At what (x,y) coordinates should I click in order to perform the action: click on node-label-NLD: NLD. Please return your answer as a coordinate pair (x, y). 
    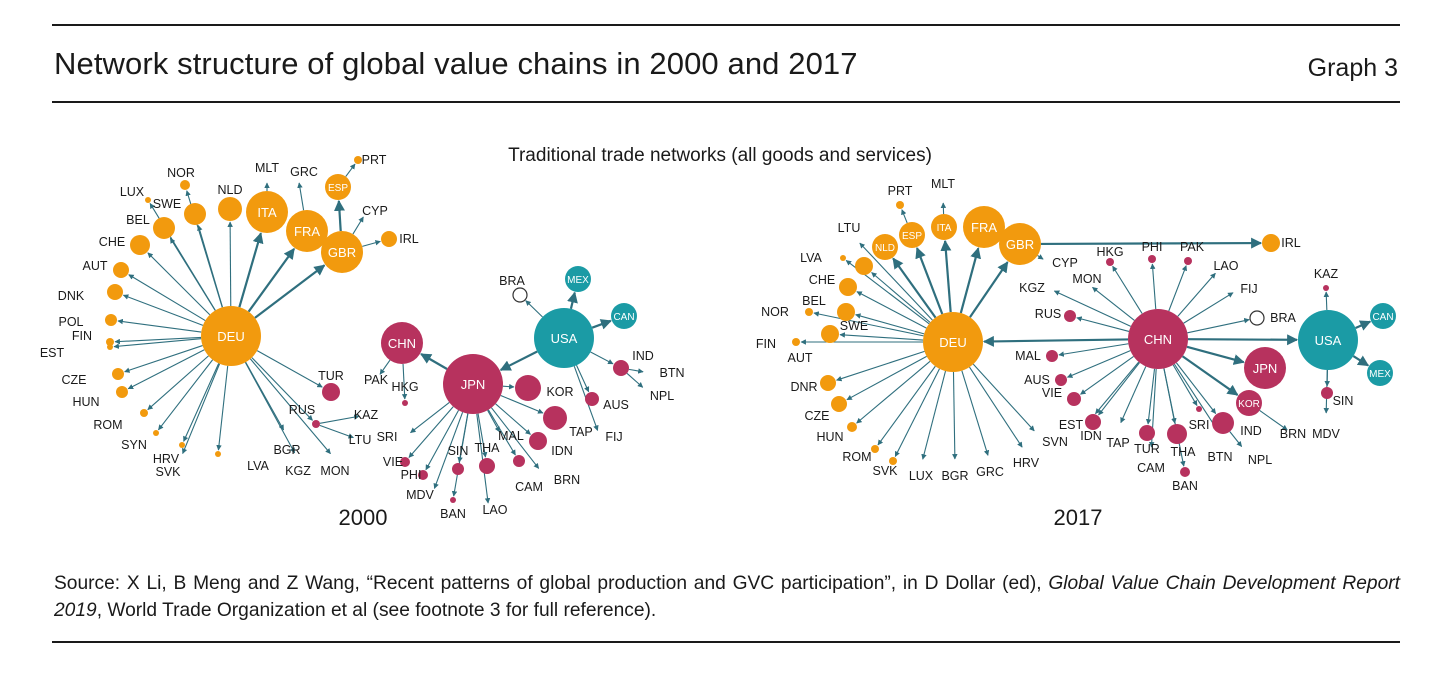
    Looking at the image, I should click on (229, 190).